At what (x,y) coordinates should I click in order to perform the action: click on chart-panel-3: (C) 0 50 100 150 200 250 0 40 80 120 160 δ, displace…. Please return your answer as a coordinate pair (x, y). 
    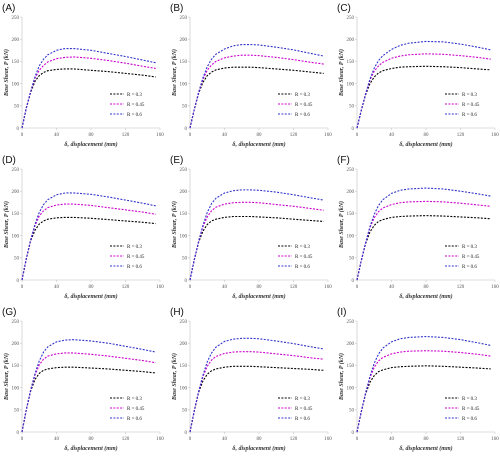
    Looking at the image, I should click on (418, 75).